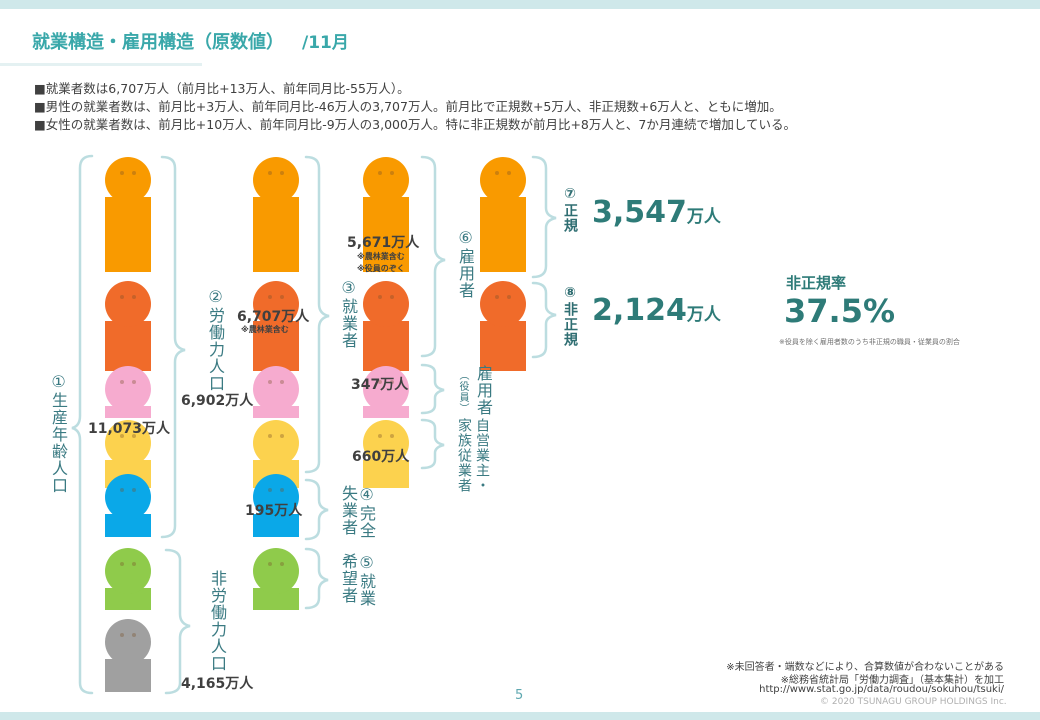  I want to click on label-unemployed-1: ④完全, so click(366, 512).